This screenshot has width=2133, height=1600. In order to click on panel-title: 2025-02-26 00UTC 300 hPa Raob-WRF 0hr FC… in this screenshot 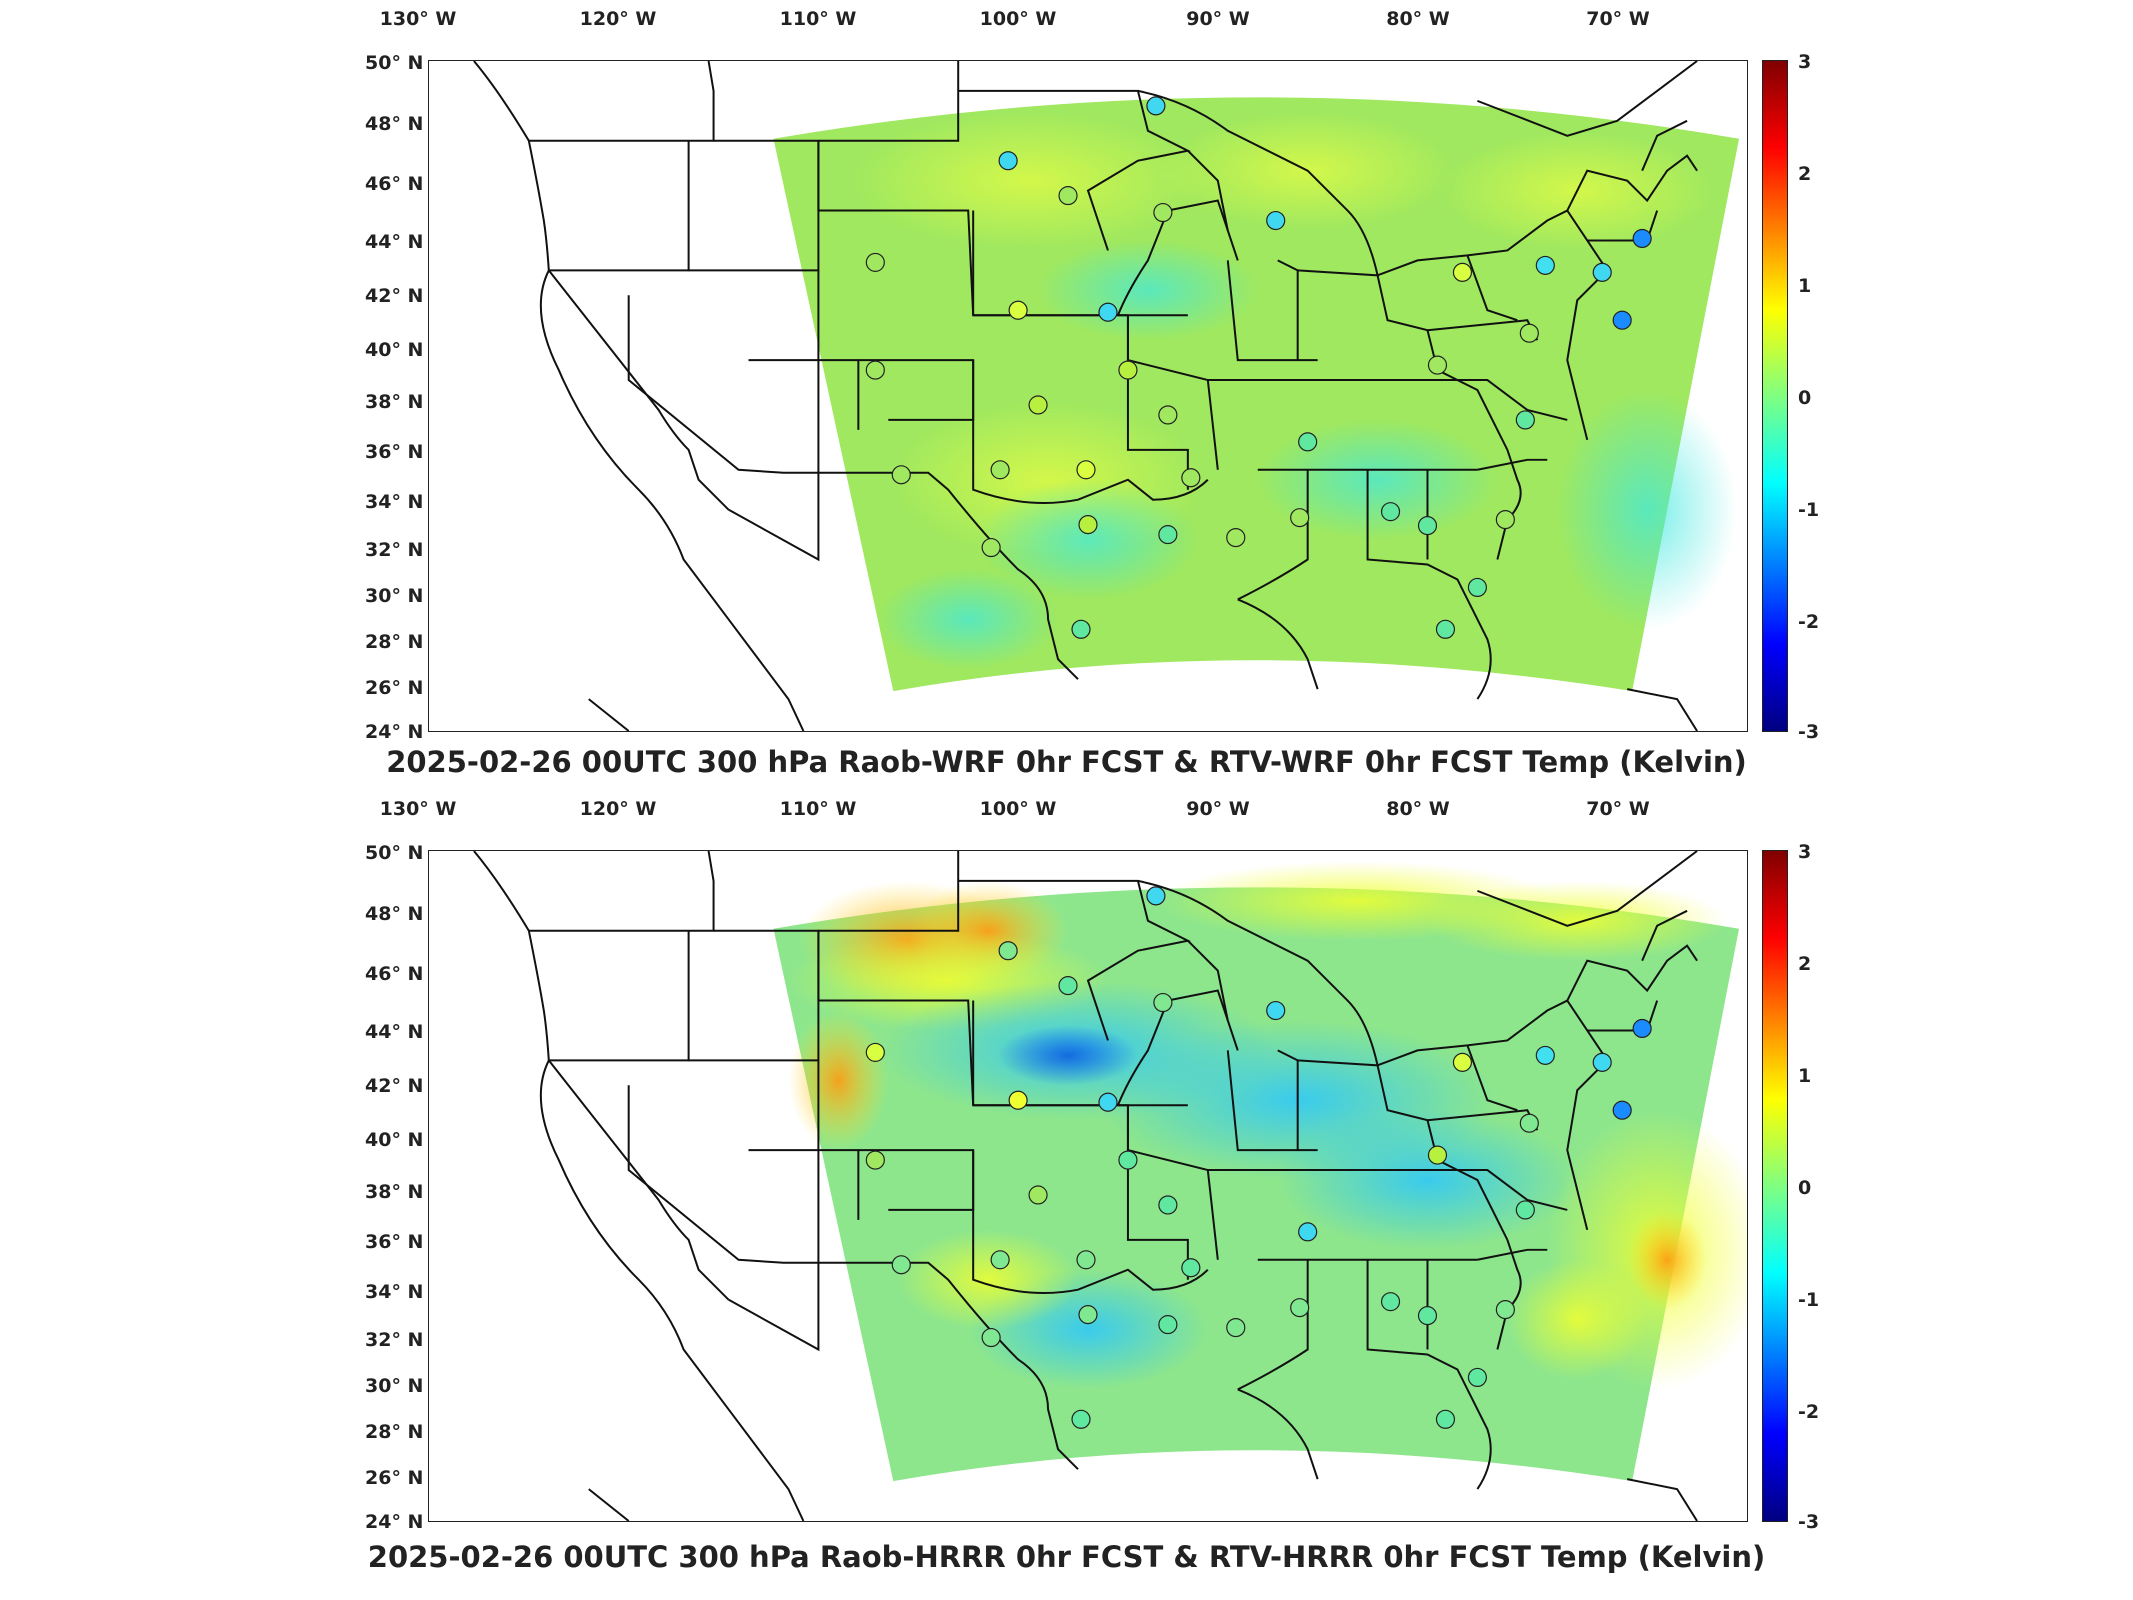, I will do `click(1066, 762)`.